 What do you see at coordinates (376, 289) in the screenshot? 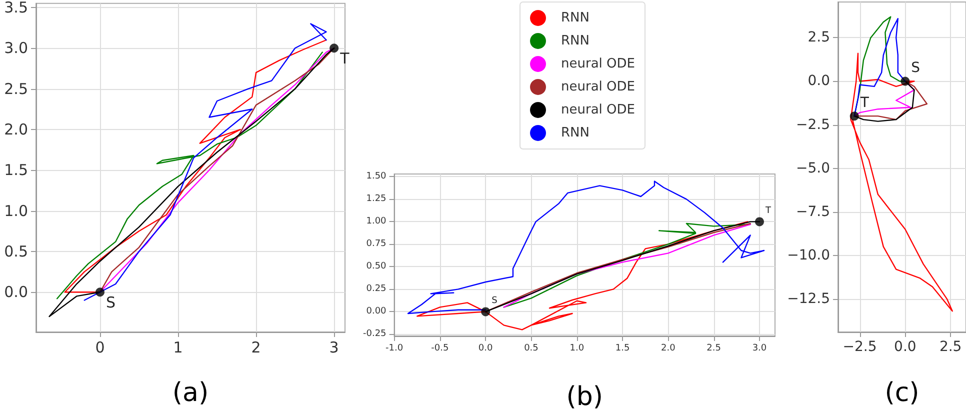
I see `y-tick-label: 0.25` at bounding box center [376, 289].